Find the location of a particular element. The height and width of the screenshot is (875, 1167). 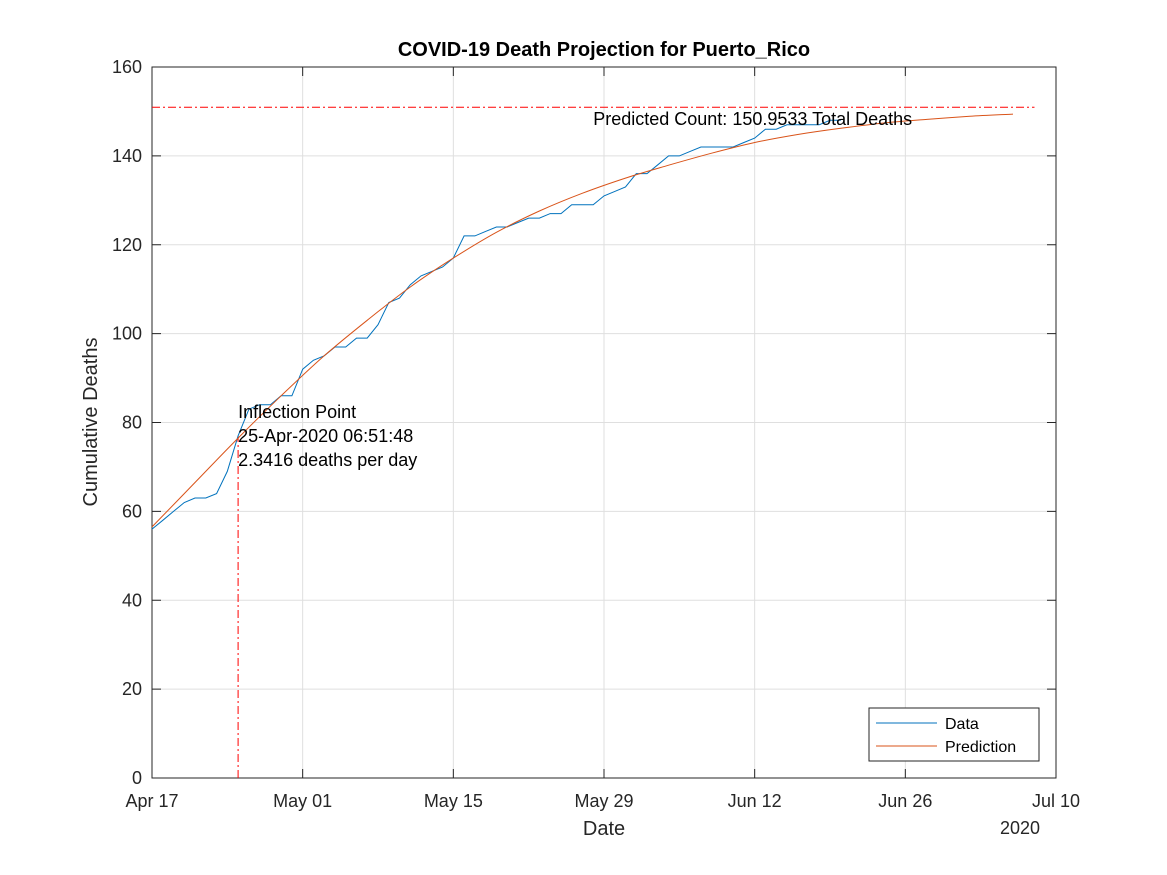

legend-box is located at coordinates (954, 734).